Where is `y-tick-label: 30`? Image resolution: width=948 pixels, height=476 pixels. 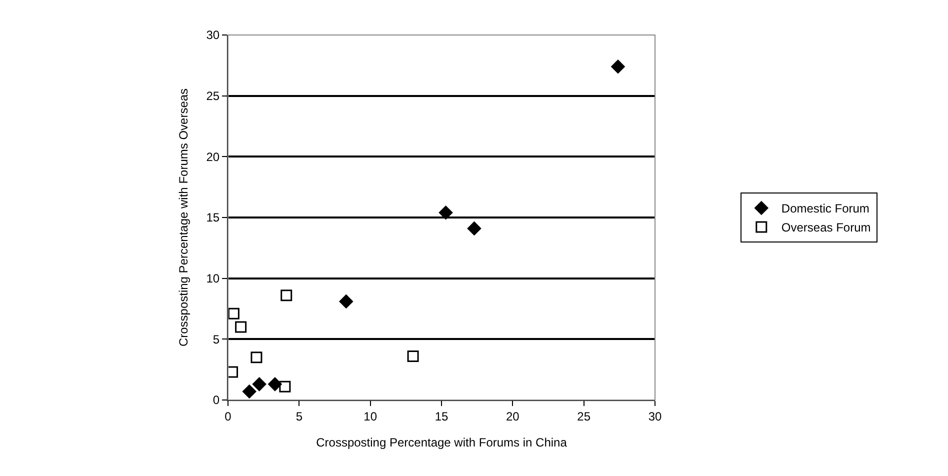 y-tick-label: 30 is located at coordinates (213, 35).